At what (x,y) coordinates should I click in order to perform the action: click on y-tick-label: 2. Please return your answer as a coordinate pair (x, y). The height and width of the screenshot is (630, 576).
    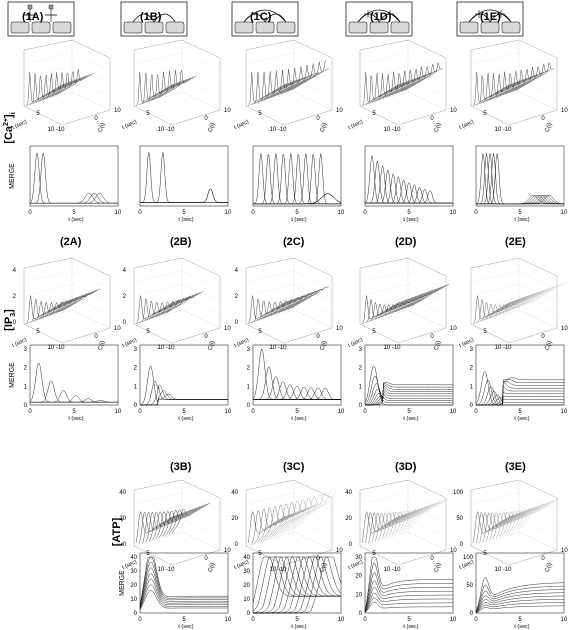
    Looking at the image, I should click on (249, 369).